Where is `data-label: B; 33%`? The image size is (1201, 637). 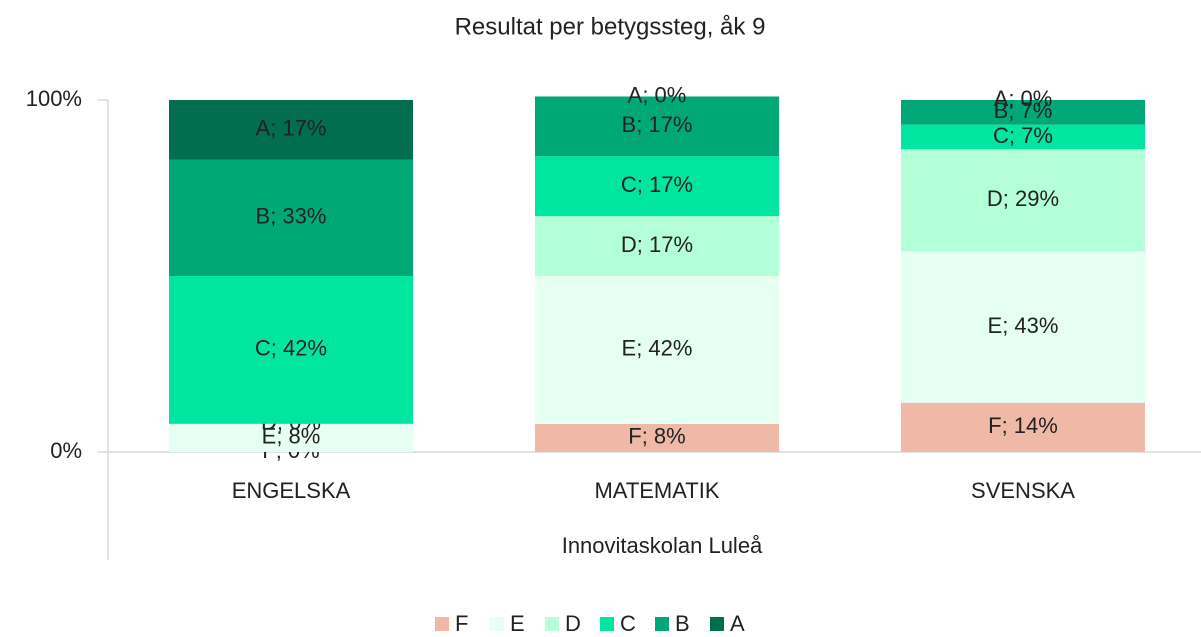 data-label: B; 33% is located at coordinates (291, 216).